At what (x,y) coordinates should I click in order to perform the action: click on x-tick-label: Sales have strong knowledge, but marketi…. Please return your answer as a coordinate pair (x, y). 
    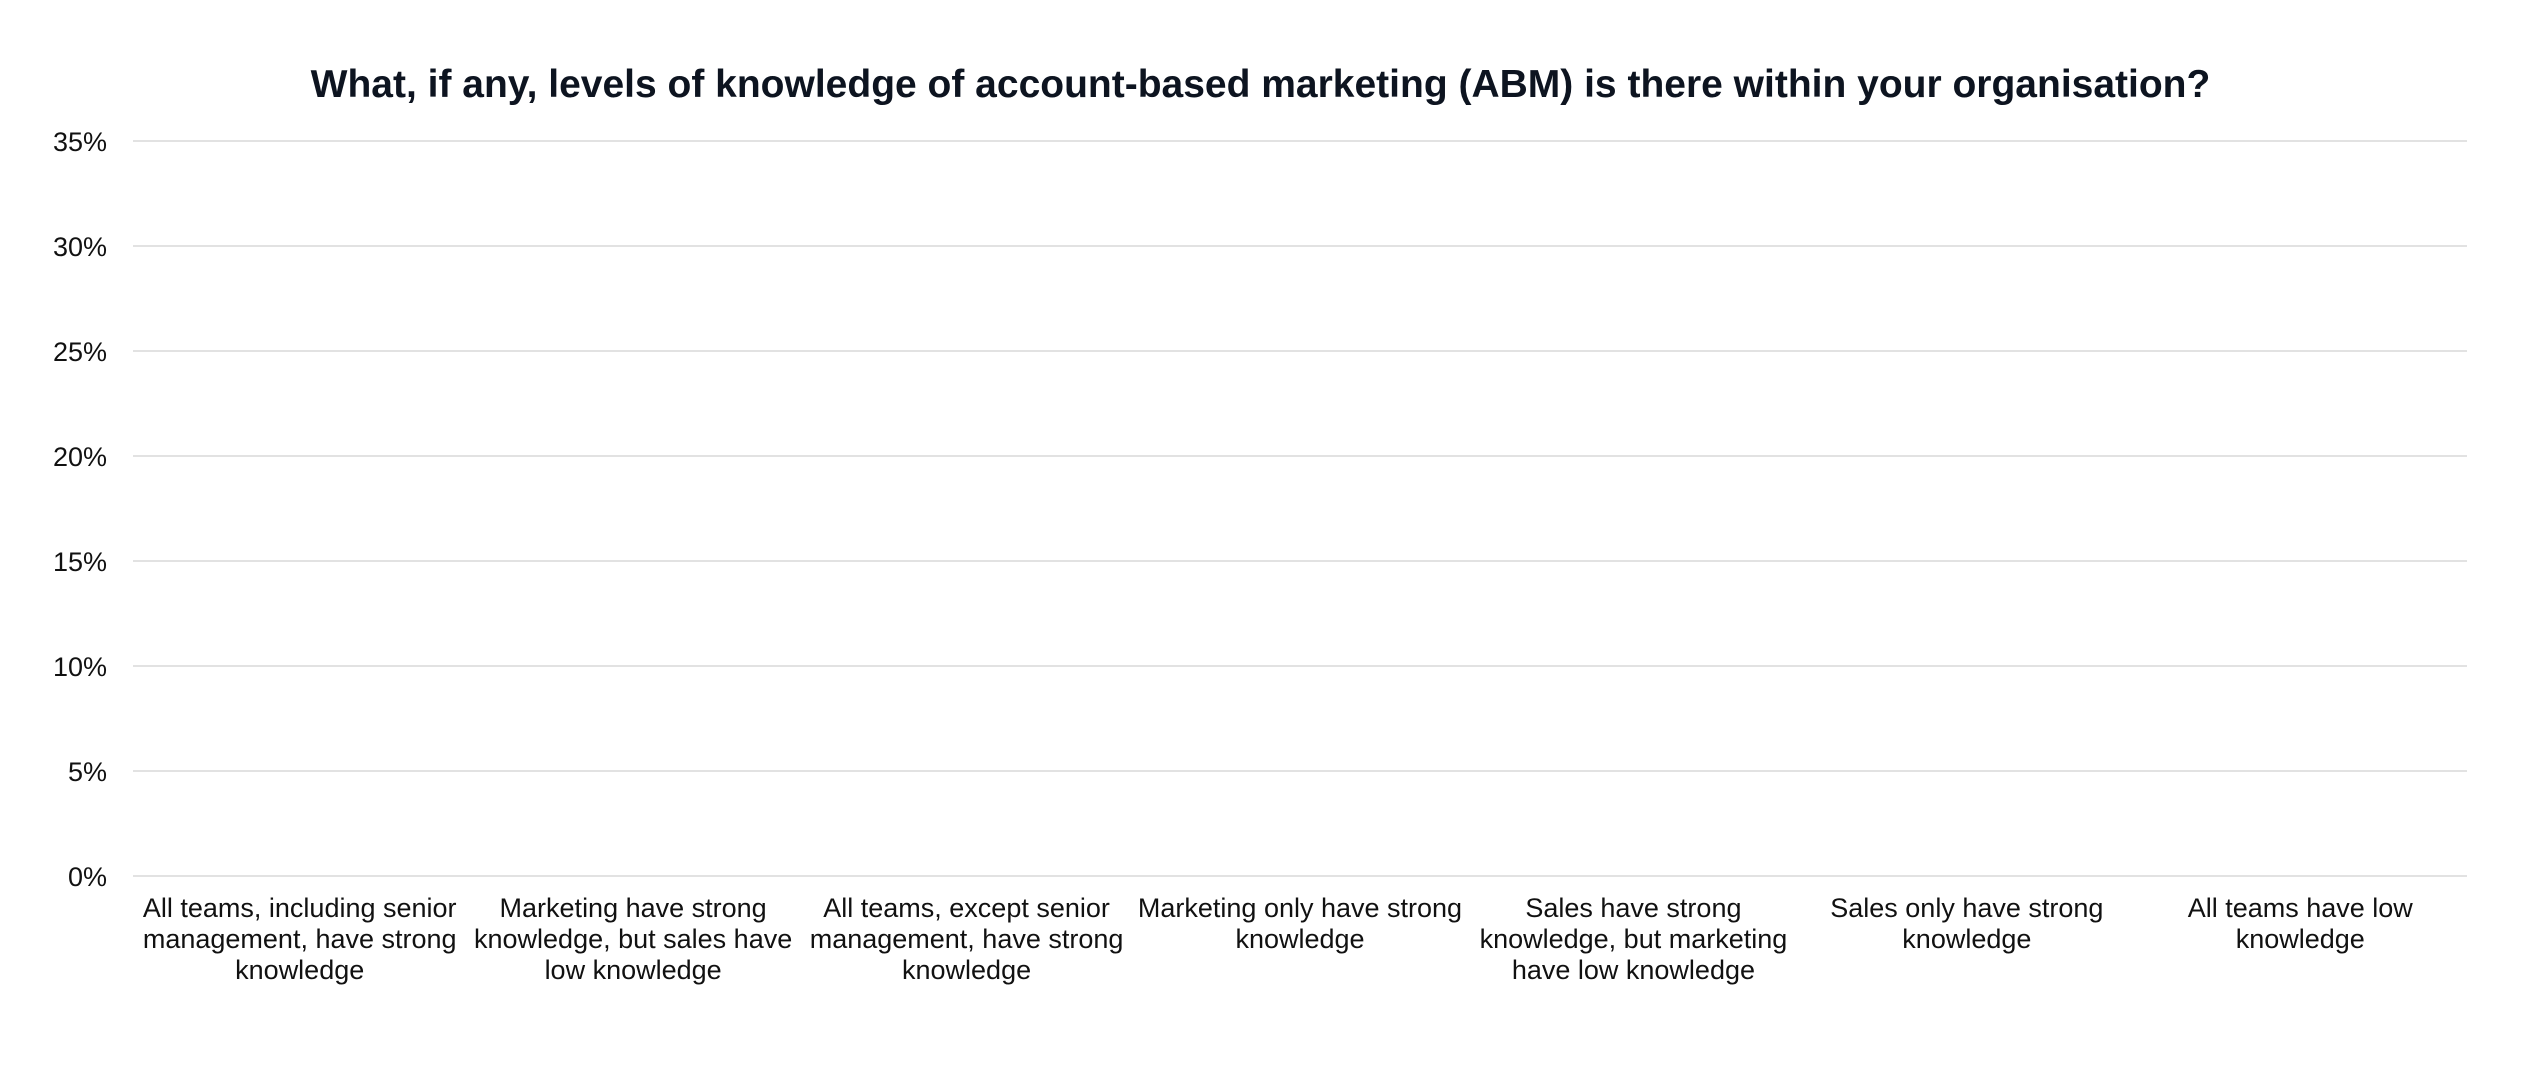
    Looking at the image, I should click on (1633, 939).